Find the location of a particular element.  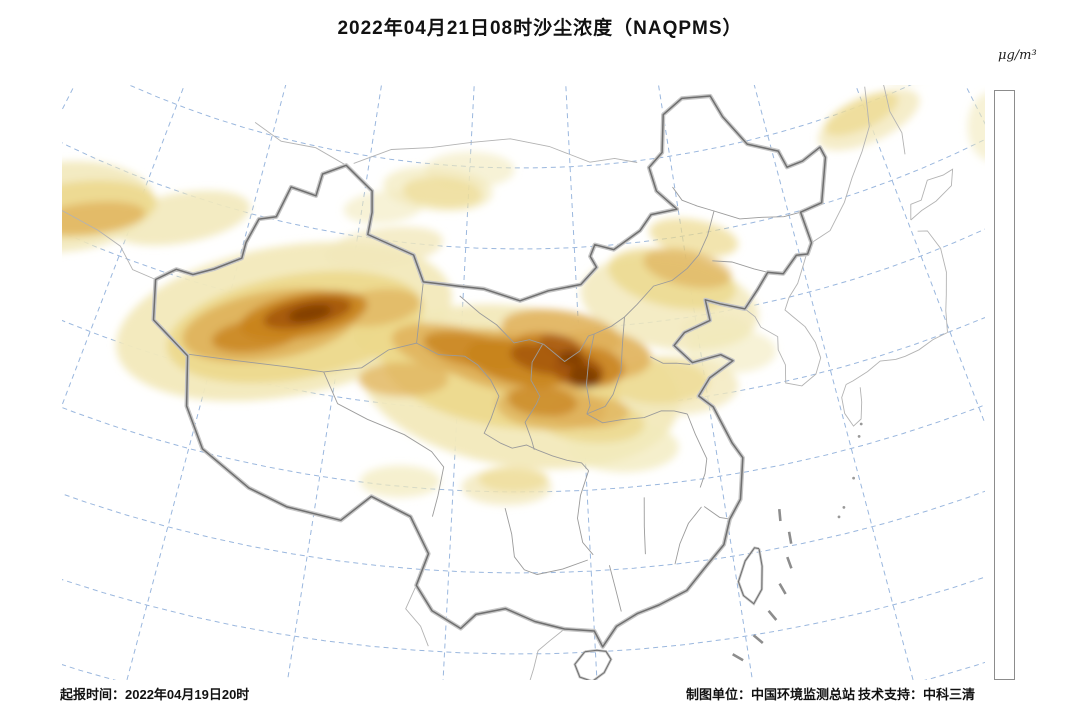

footer-producer: 制图单位：中国环境监测总站 is located at coordinates (771, 694).